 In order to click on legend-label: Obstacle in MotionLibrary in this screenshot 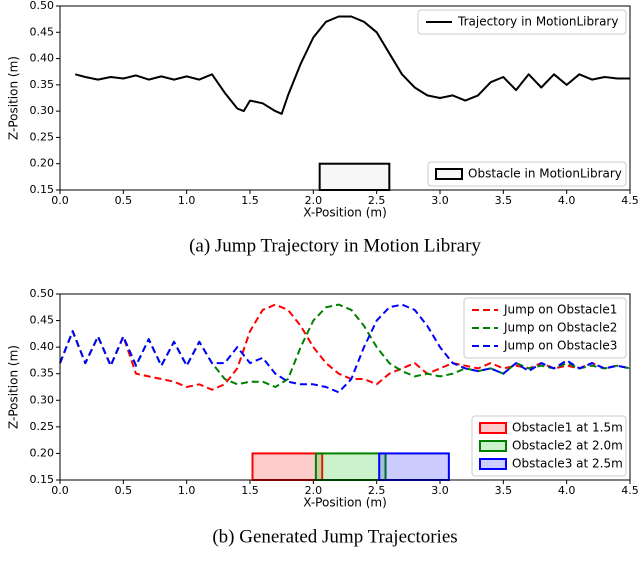, I will do `click(545, 174)`.